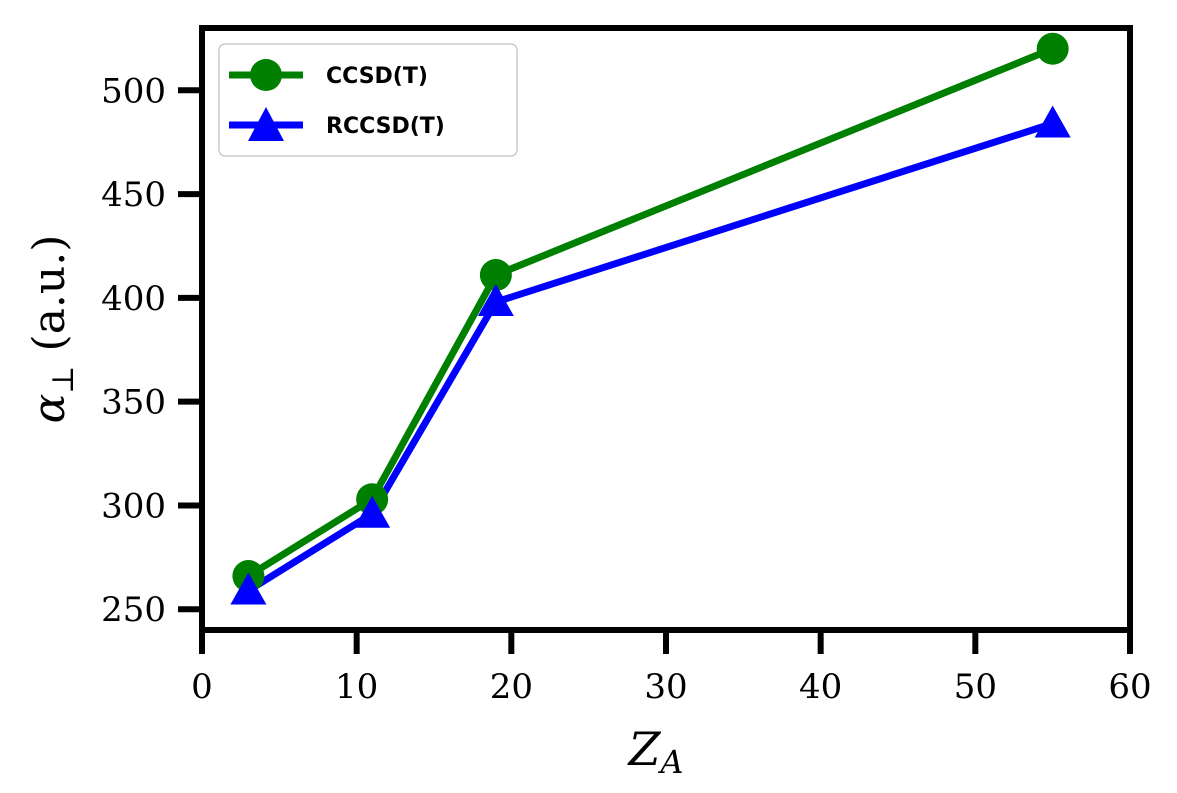  I want to click on y-tick-label-400: 400, so click(133, 299).